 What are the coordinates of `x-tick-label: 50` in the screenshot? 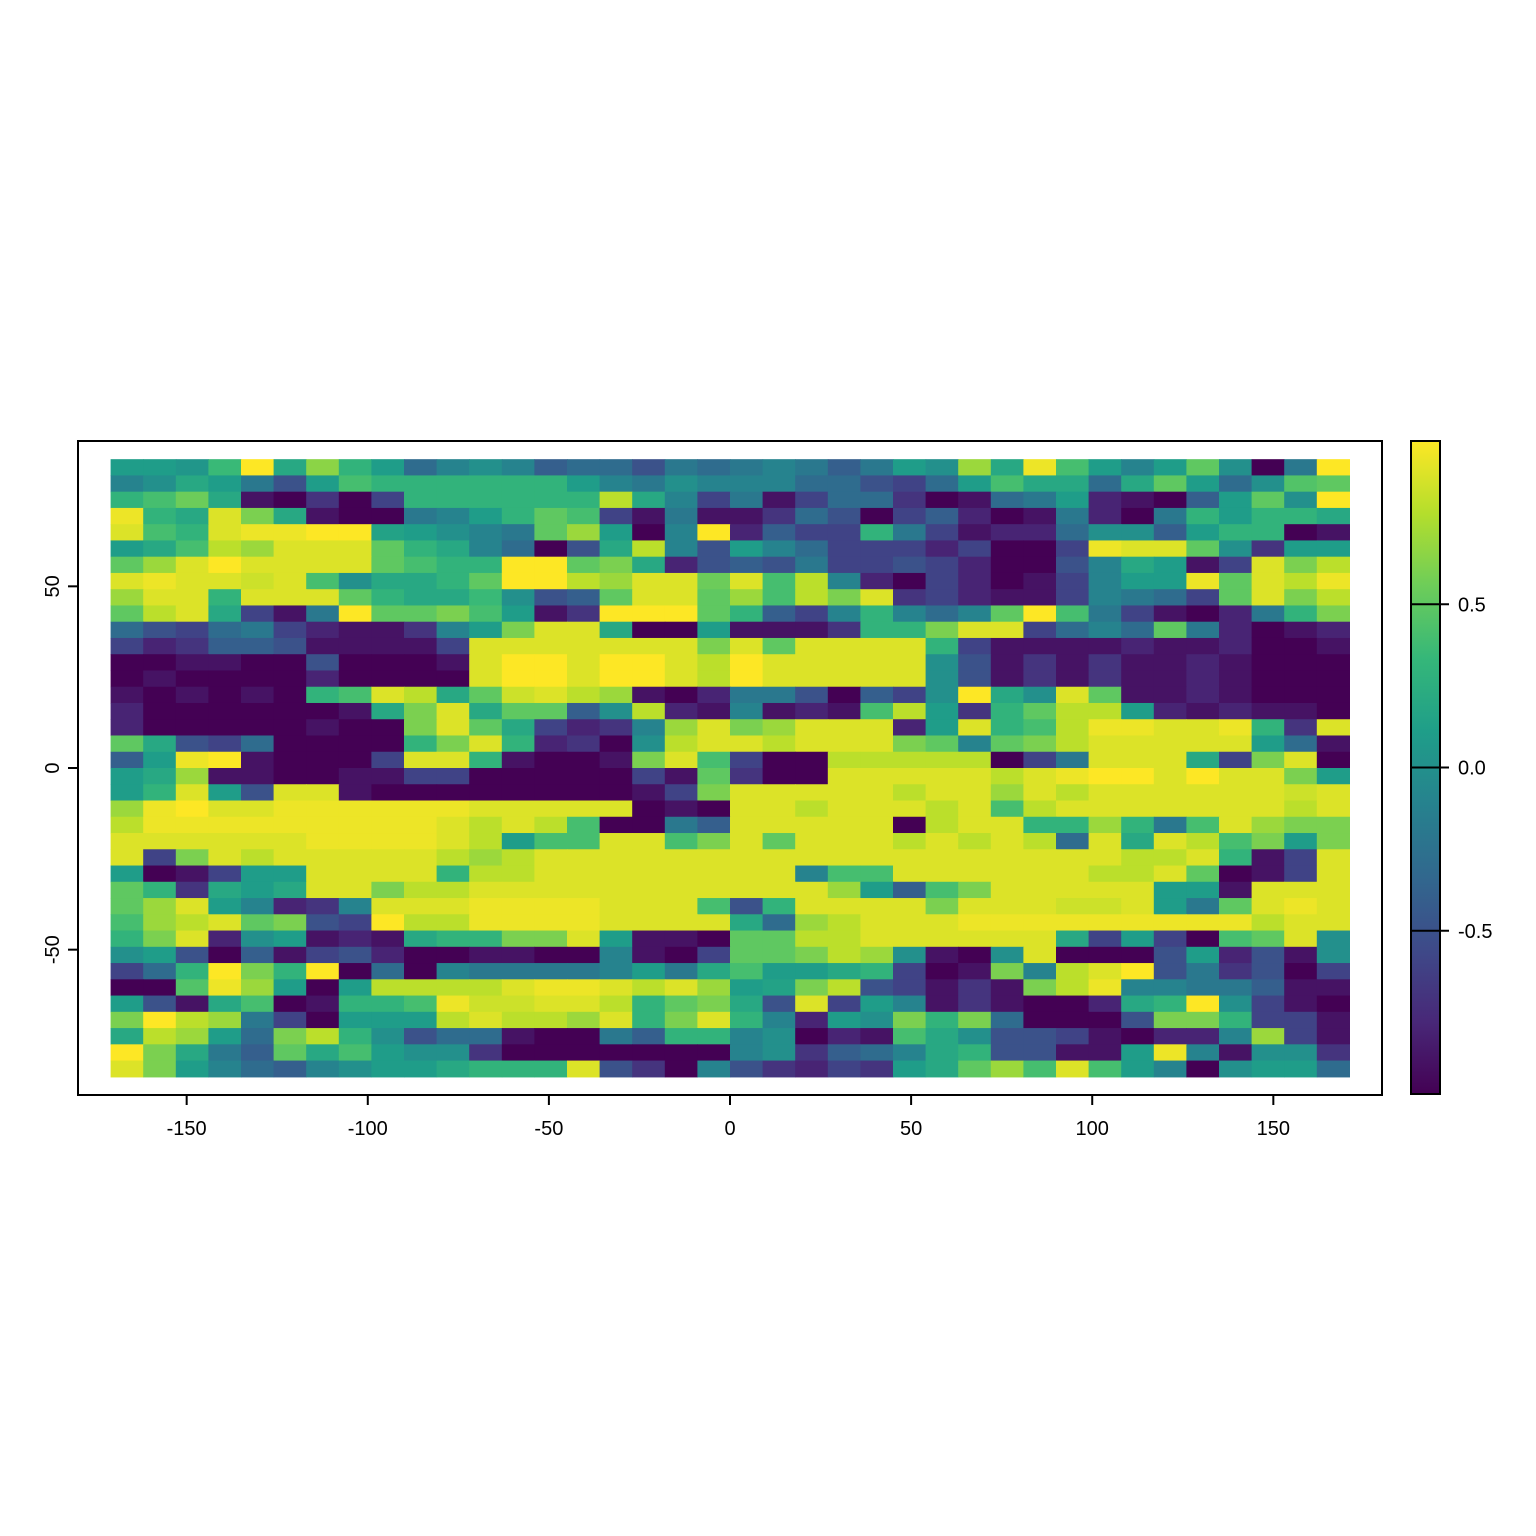 It's located at (911, 1129).